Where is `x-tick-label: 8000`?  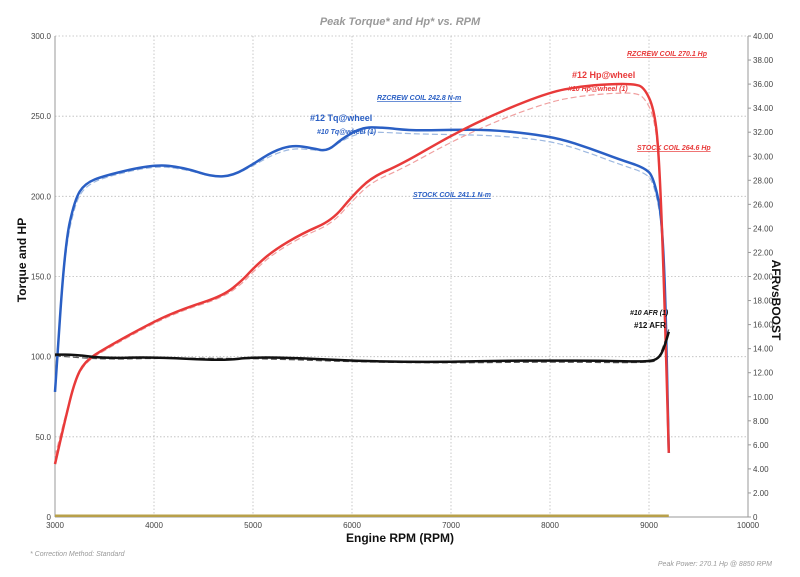 x-tick-label: 8000 is located at coordinates (550, 525).